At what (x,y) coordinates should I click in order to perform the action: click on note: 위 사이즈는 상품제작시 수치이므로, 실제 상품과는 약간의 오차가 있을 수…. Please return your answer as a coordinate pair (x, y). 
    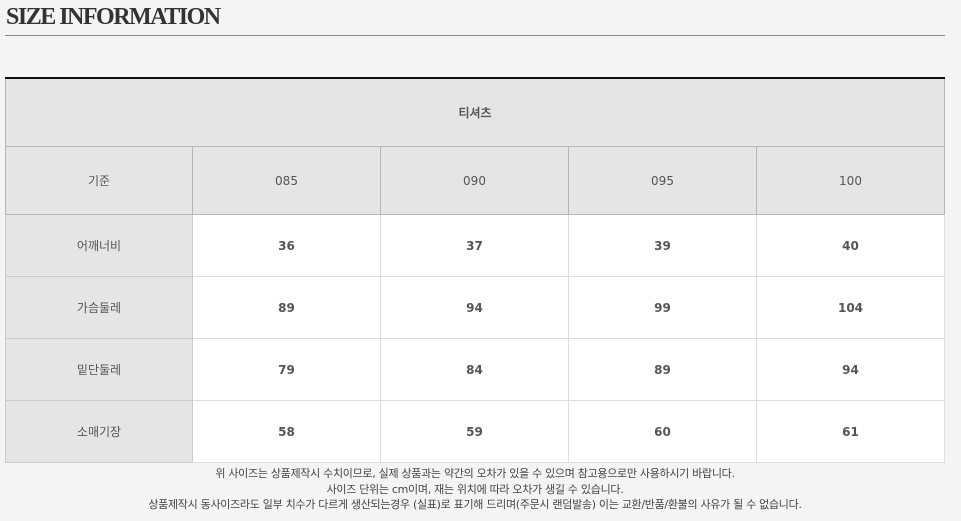
    Looking at the image, I should click on (475, 473).